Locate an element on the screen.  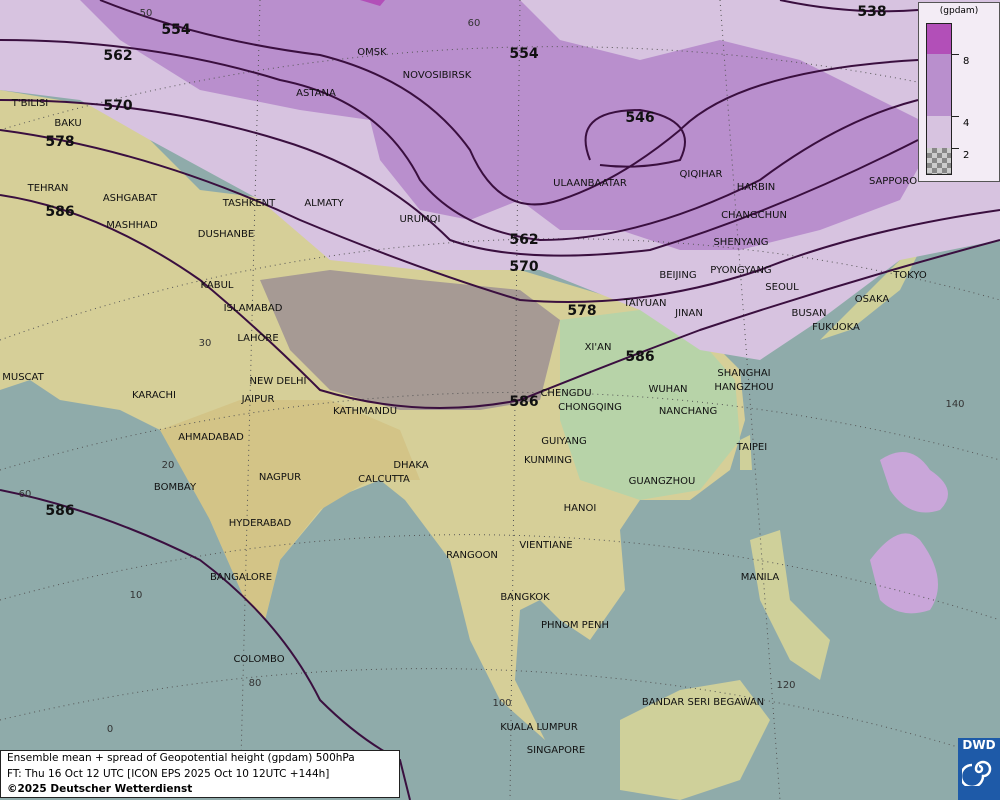
contour-label: 538 is located at coordinates (871, 12).